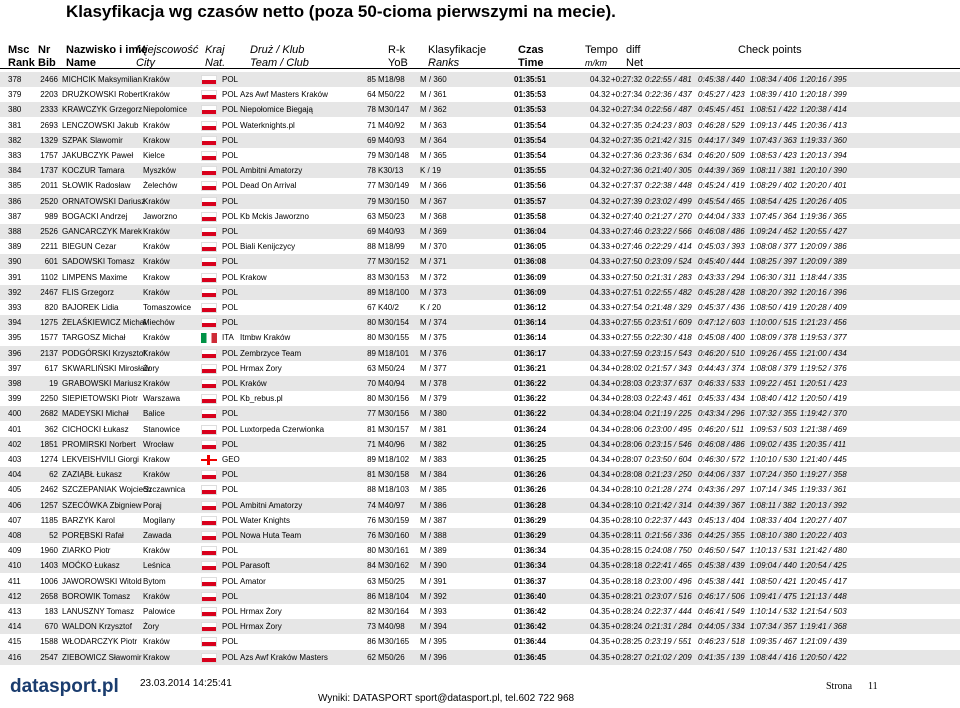 The height and width of the screenshot is (708, 960). What do you see at coordinates (627, 201) in the screenshot?
I see `diff: +0:27:39` at bounding box center [627, 201].